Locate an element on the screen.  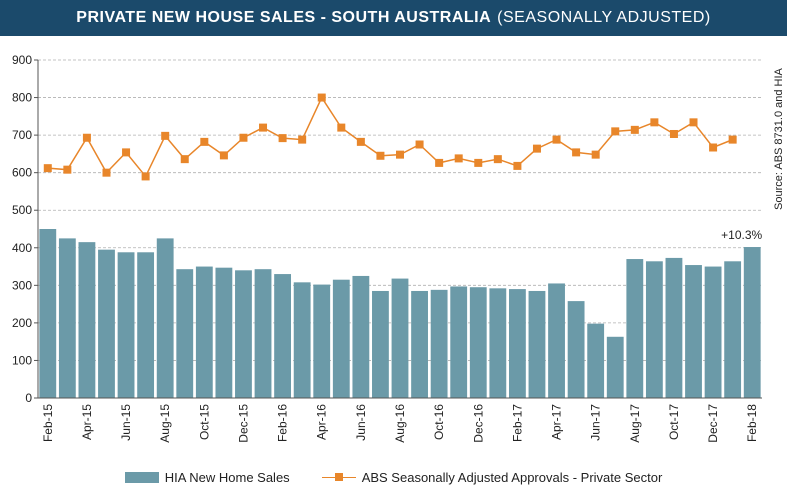
x-tick-label: Jun-15 is located at coordinates (126, 422).